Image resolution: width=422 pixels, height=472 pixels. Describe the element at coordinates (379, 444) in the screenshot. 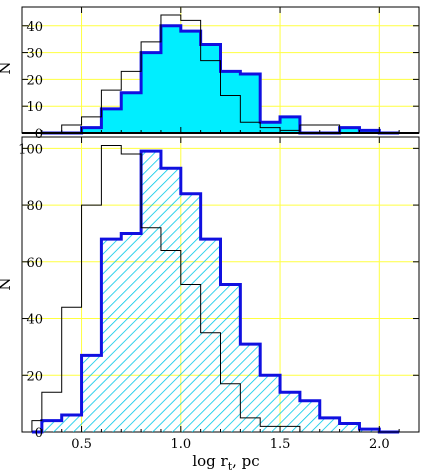

I see `bottom-x-tick-label-3: 2.0` at that location.